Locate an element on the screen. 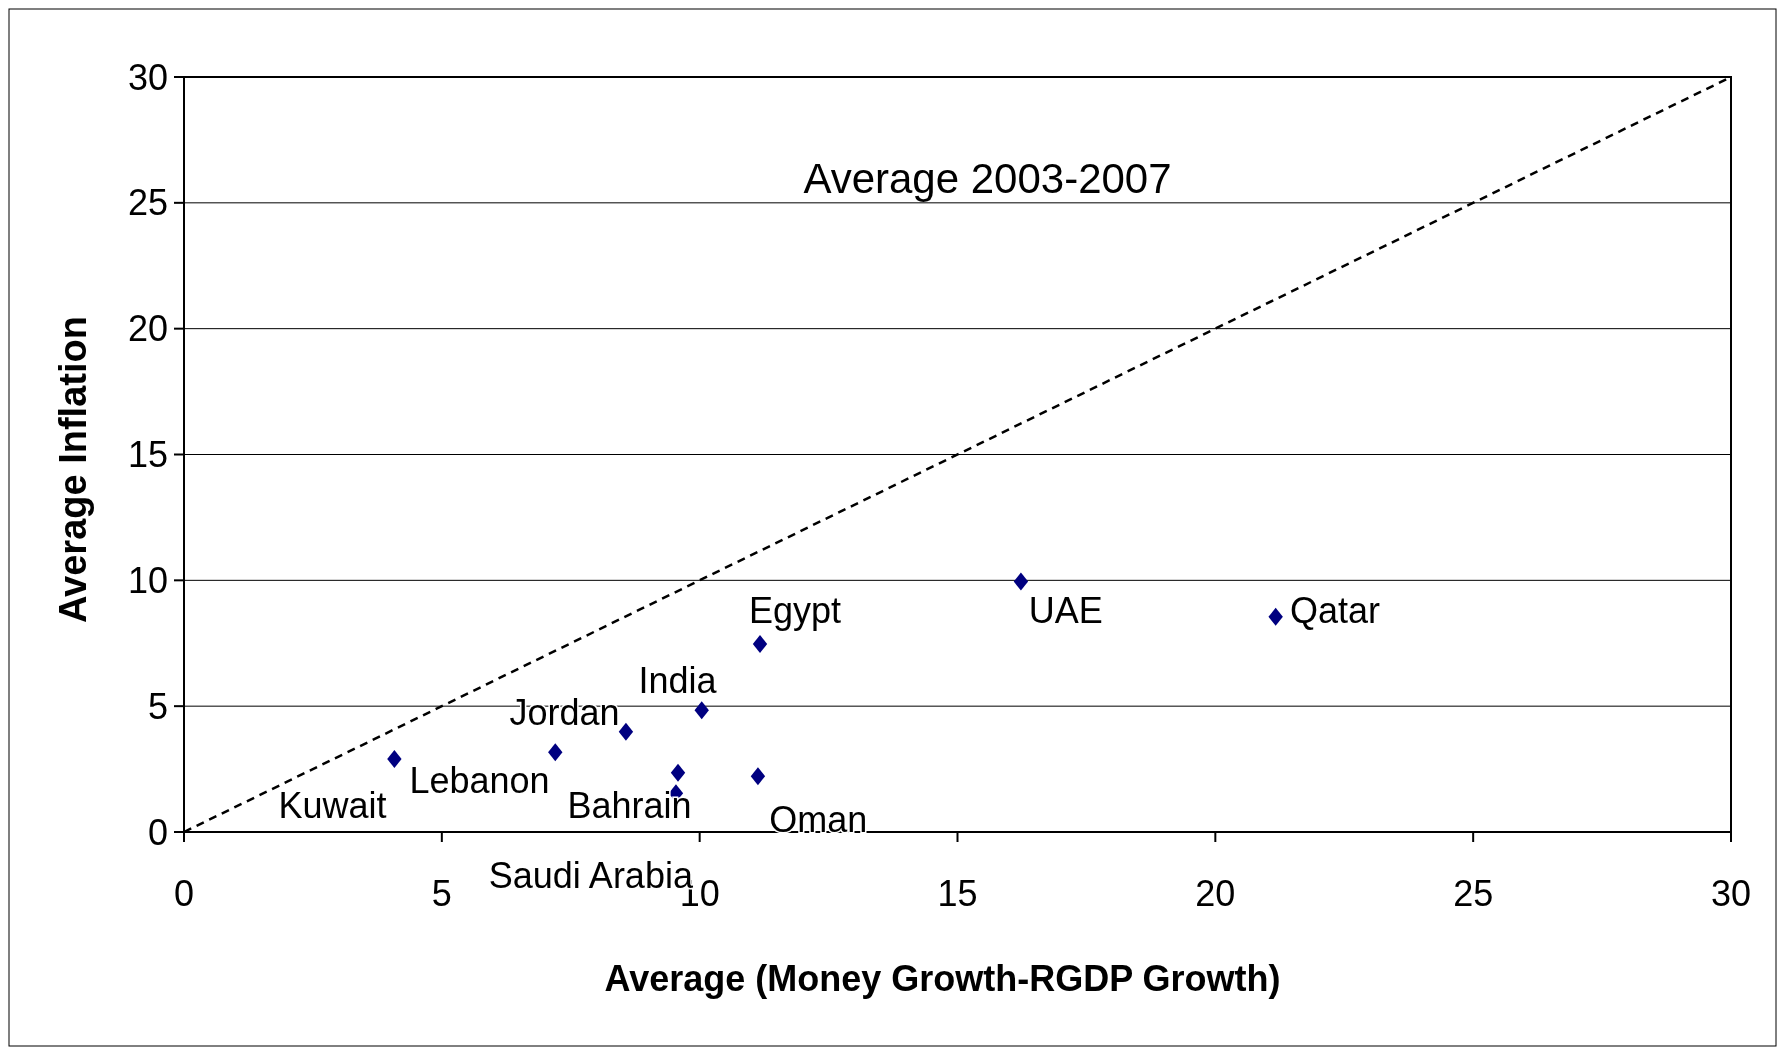 The width and height of the screenshot is (1785, 1055). text: Average 2003-2007 is located at coordinates (987, 178).